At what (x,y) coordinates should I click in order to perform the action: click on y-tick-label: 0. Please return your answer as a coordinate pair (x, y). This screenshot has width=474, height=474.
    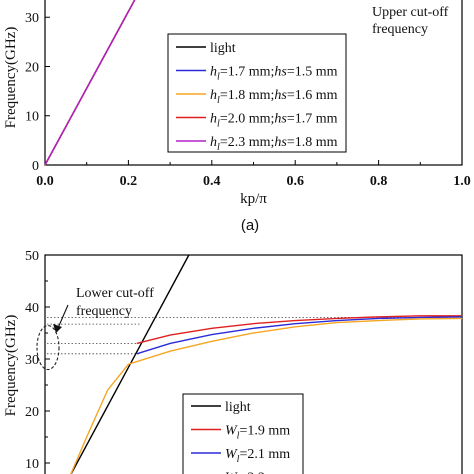
    Looking at the image, I should click on (35, 166).